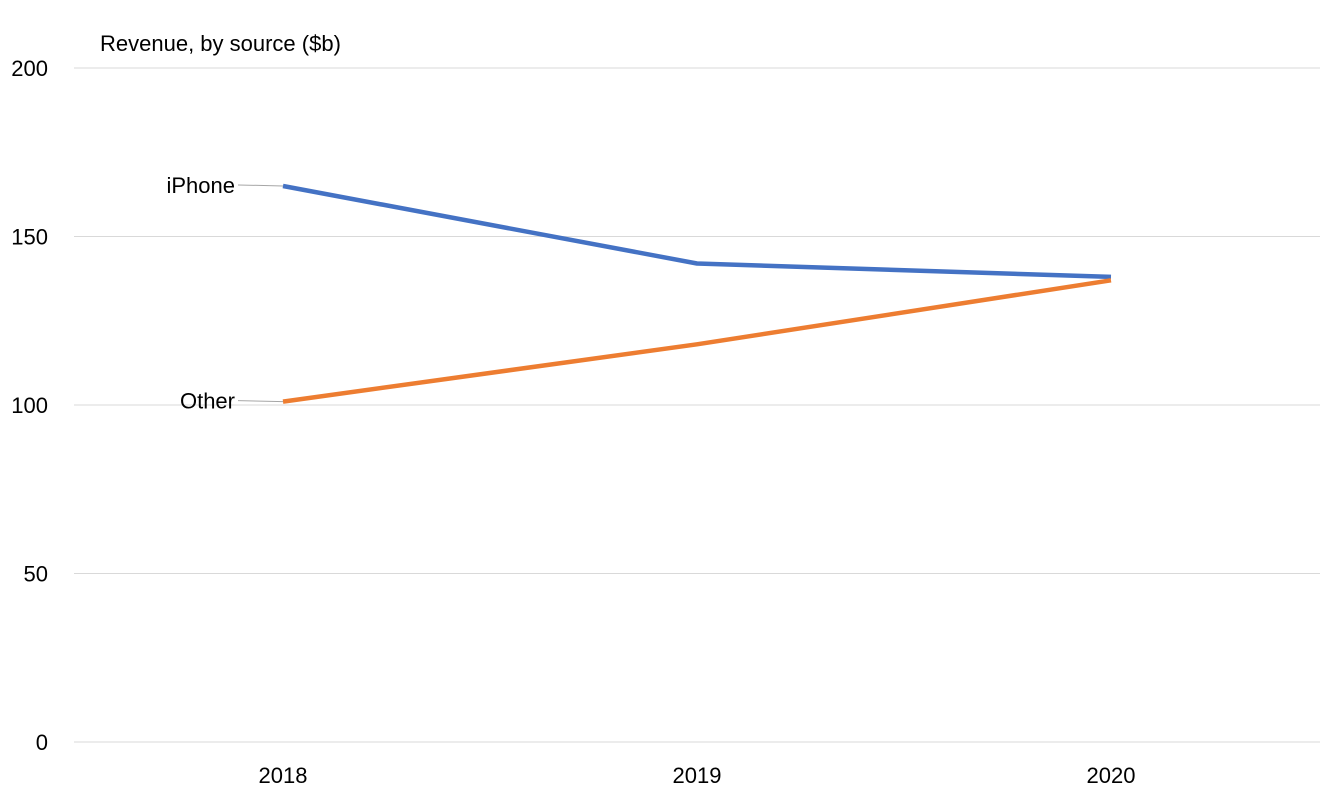  What do you see at coordinates (29, 237) in the screenshot?
I see `y-tick-label: 150` at bounding box center [29, 237].